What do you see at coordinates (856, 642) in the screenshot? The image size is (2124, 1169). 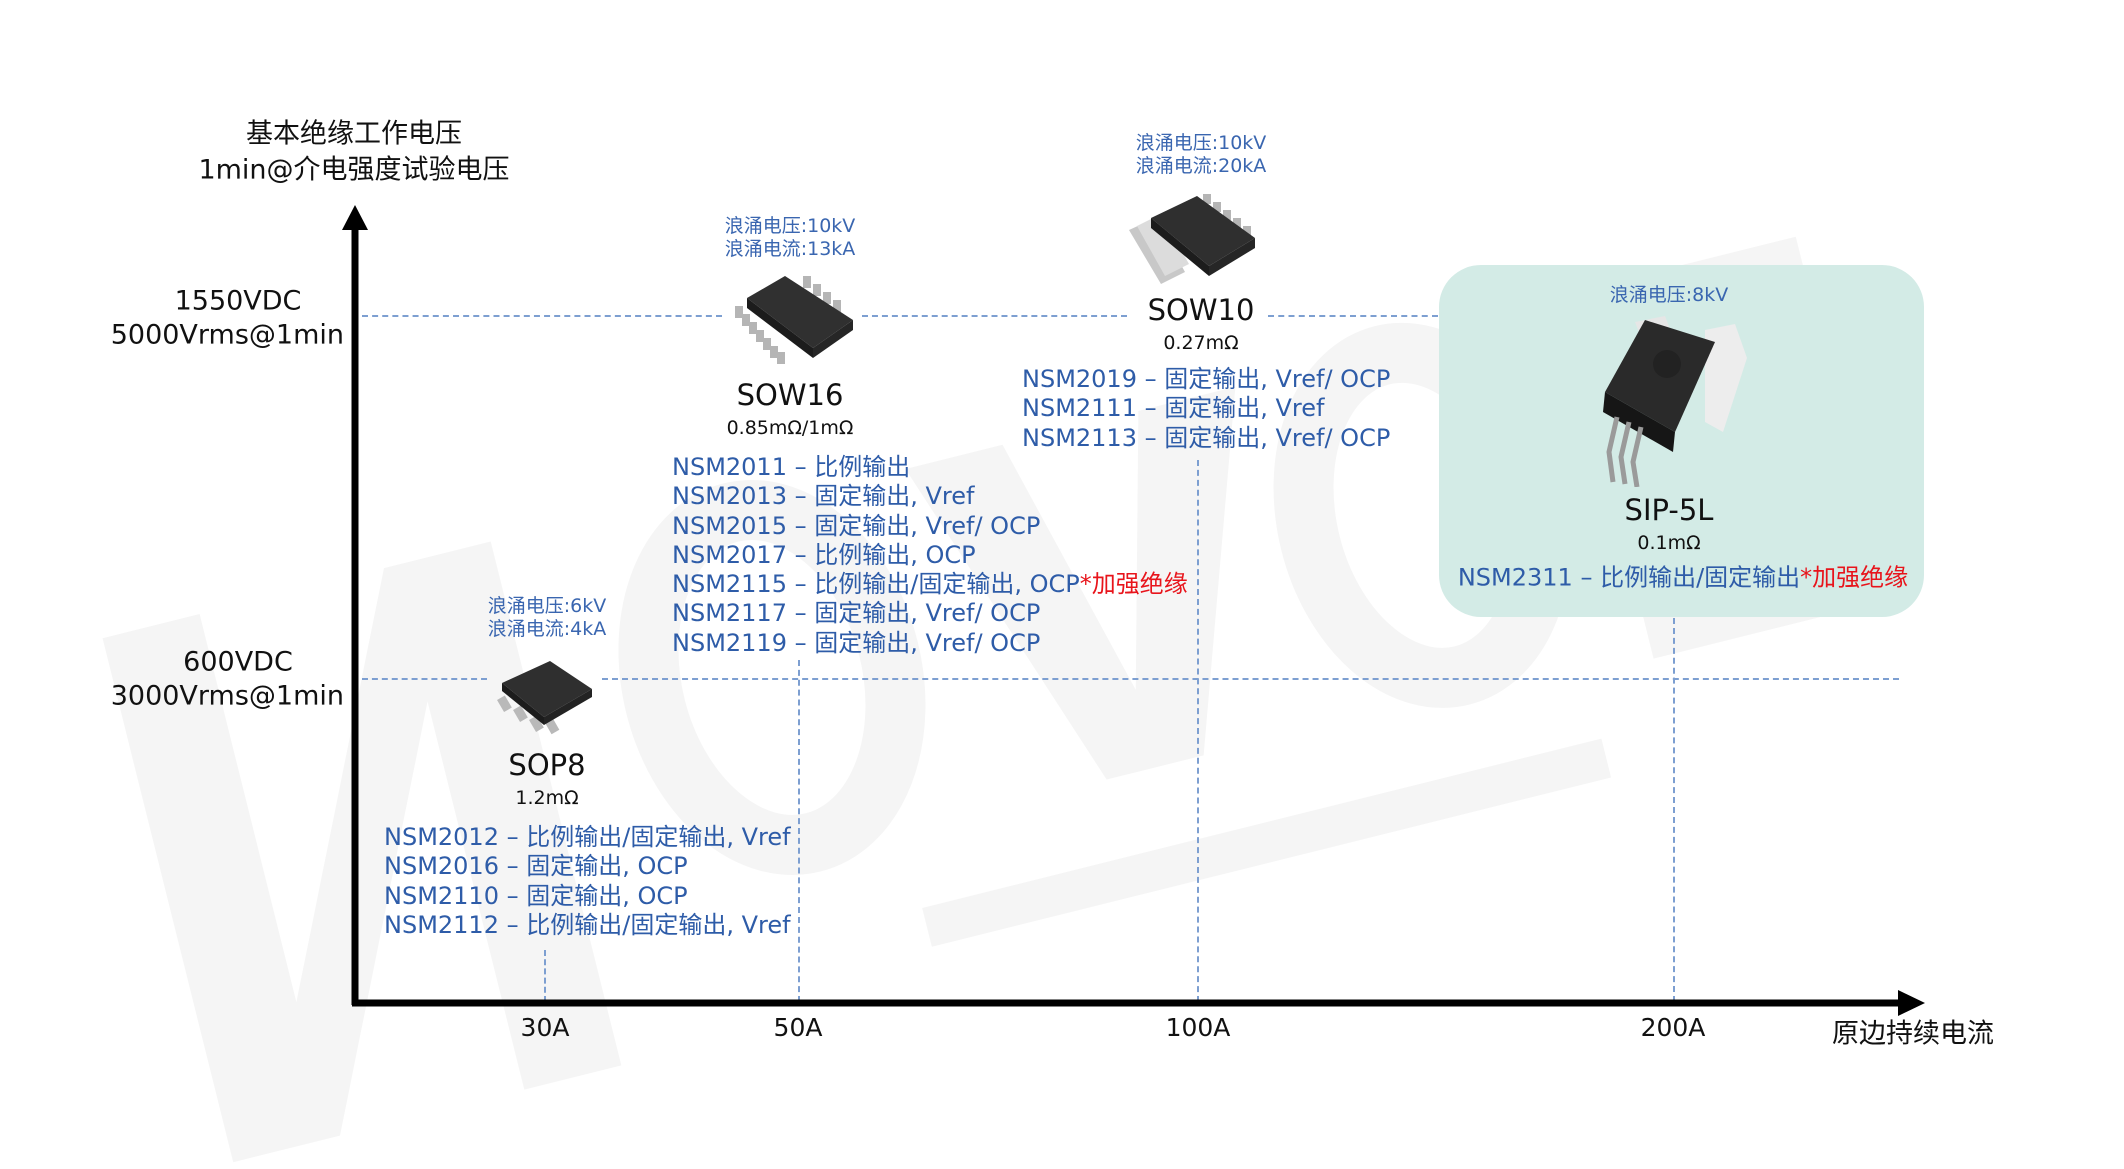 I see `part-item: NSM2119 – 固定输出, Vref/ OCP` at bounding box center [856, 642].